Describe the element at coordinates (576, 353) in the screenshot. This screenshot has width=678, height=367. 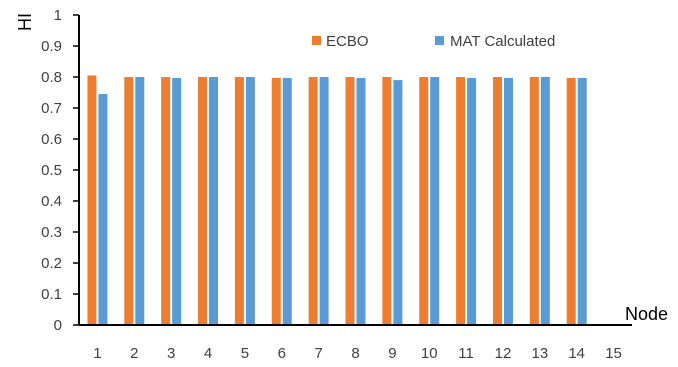
I see `x-tick-label: 14` at that location.